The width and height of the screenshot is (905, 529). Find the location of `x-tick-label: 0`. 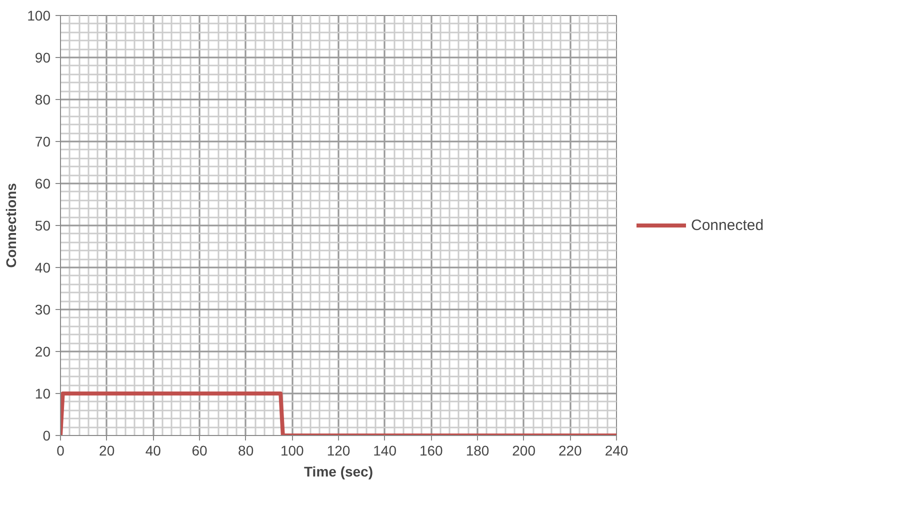

x-tick-label: 0 is located at coordinates (60, 450).